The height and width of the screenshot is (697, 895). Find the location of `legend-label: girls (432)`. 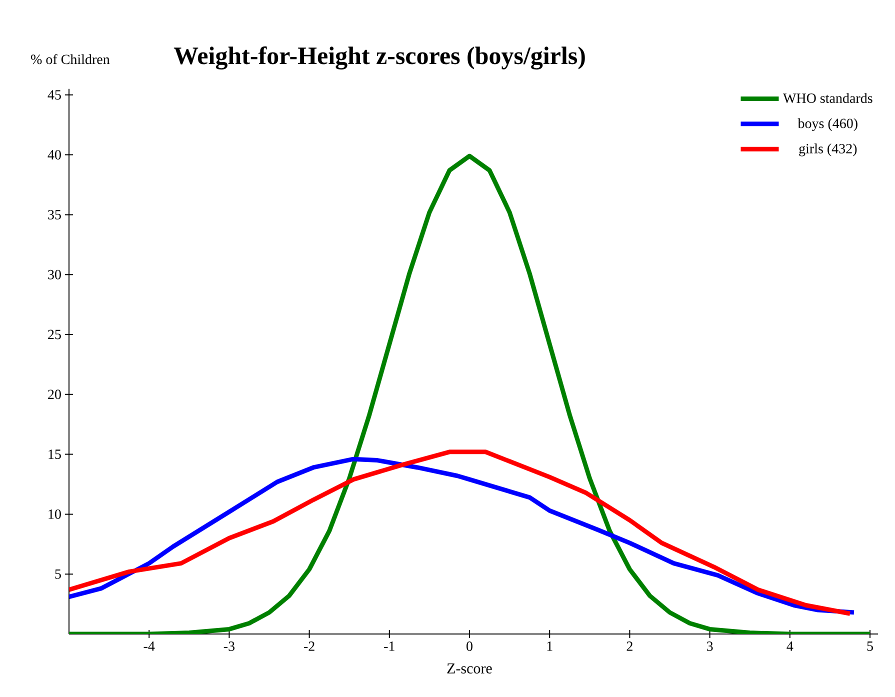

legend-label: girls (432) is located at coordinates (828, 150).